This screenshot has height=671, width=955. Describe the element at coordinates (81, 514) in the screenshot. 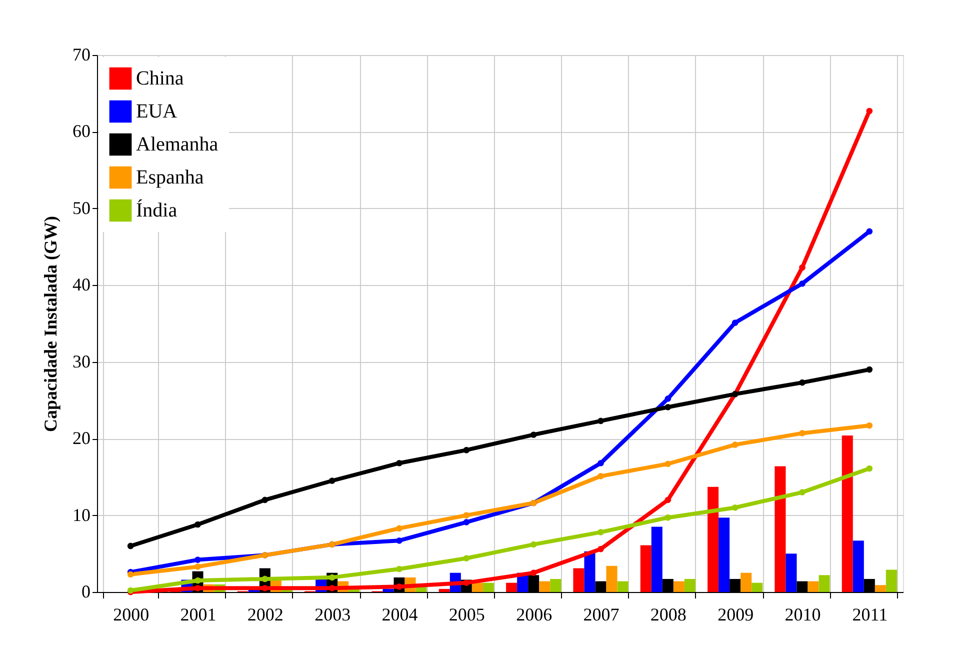

I see `y-tick-label: 10` at that location.